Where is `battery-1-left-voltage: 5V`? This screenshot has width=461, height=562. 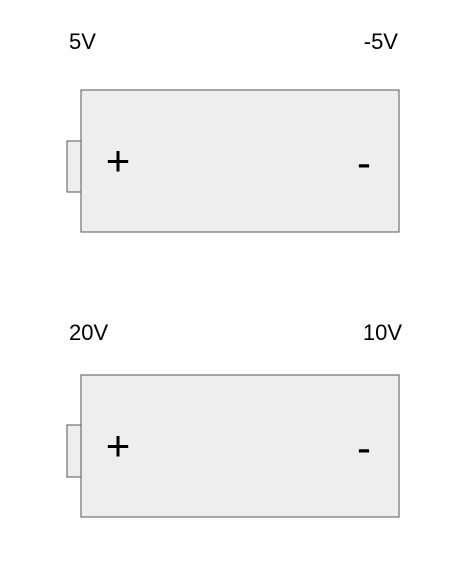
battery-1-left-voltage: 5V is located at coordinates (82, 41).